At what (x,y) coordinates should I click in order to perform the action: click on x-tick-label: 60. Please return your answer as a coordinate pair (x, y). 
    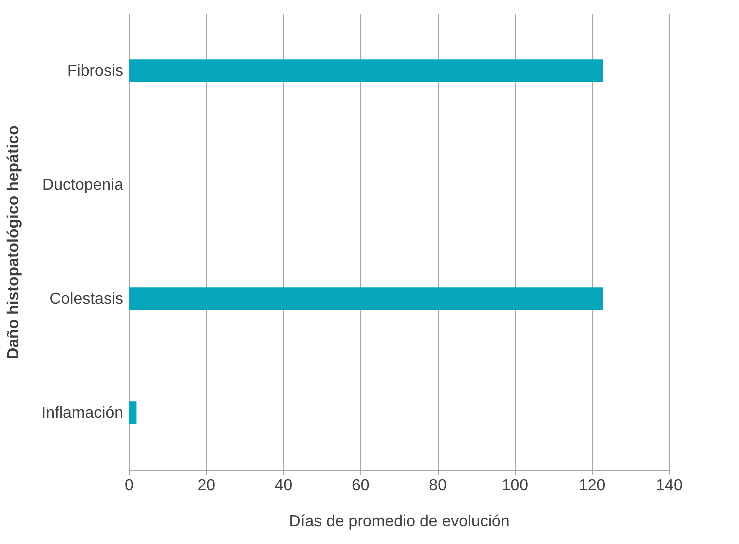
    Looking at the image, I should click on (361, 486).